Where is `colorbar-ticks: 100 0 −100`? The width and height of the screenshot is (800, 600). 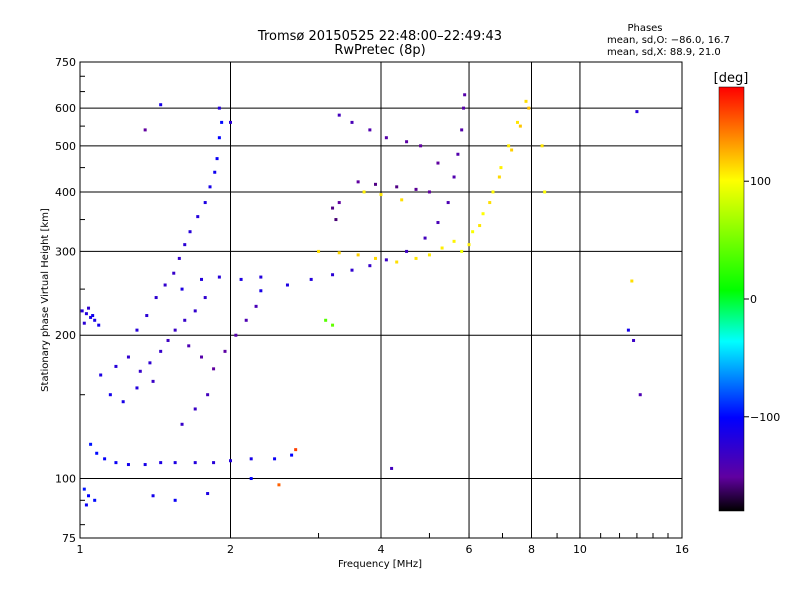 colorbar-ticks: 100 0 −100 is located at coordinates (762, 299).